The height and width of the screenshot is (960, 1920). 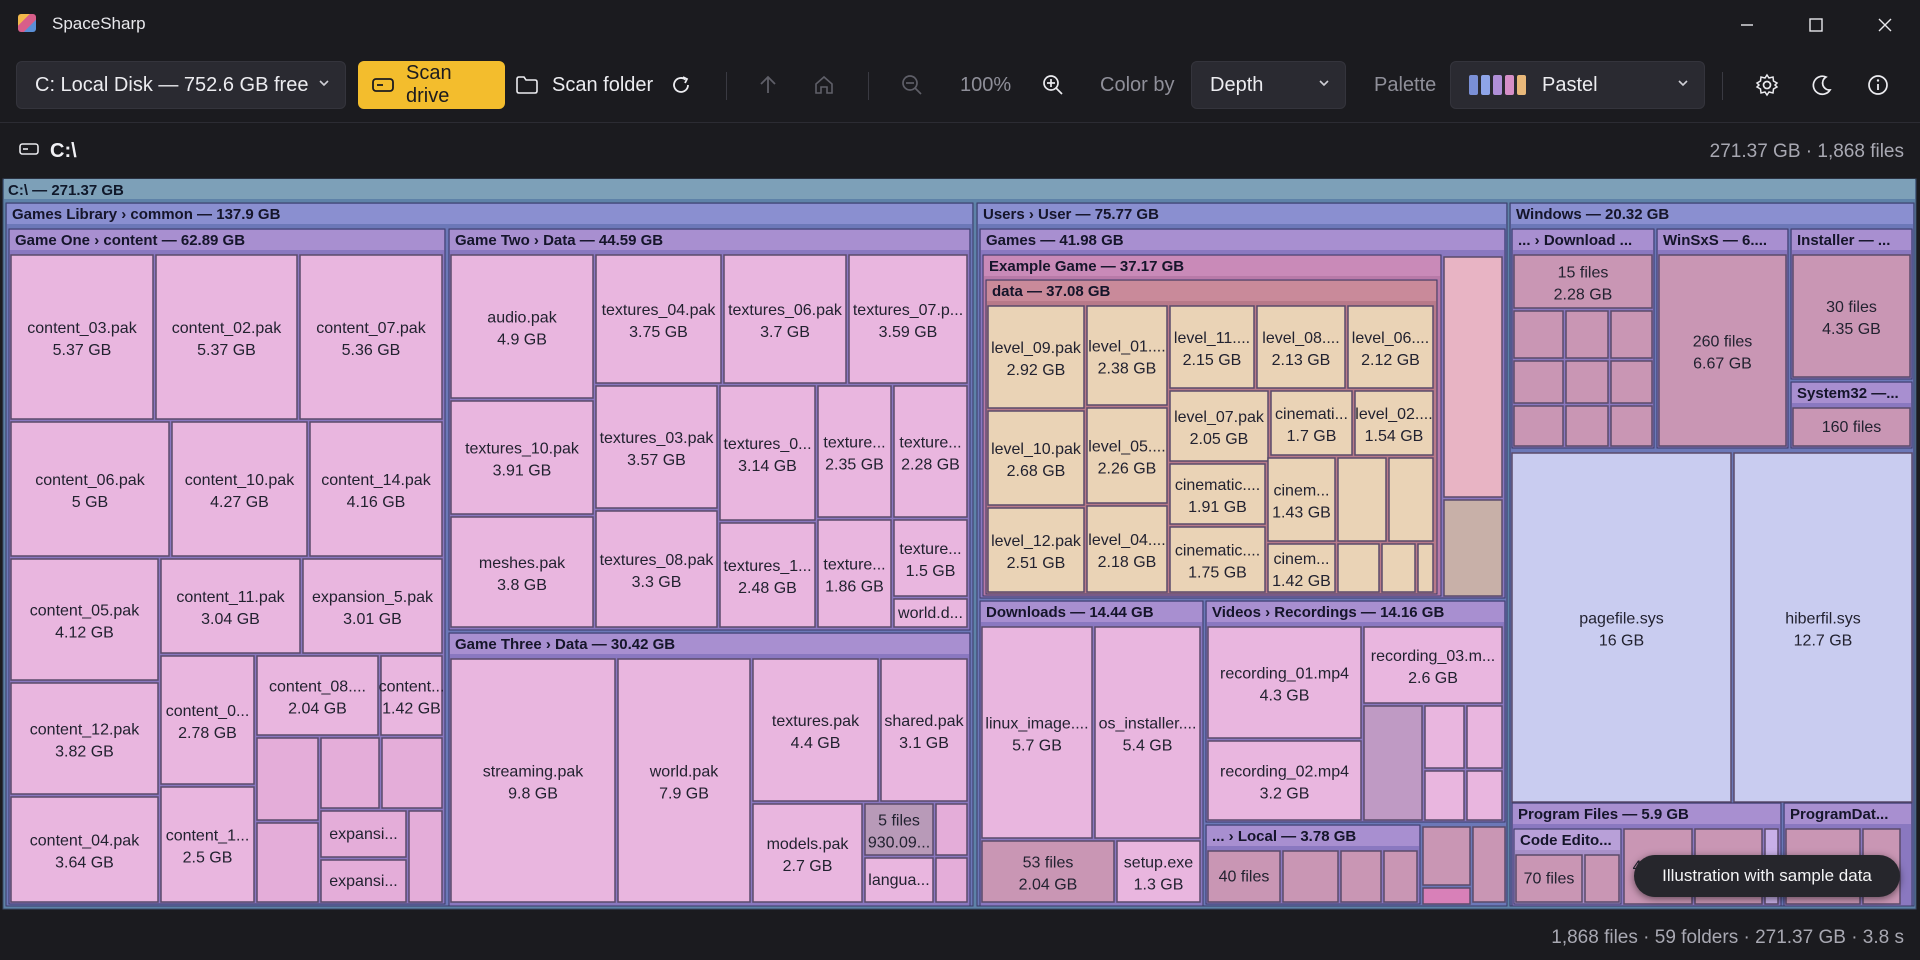 What do you see at coordinates (1549, 878) in the screenshot?
I see `file-block-ce_70: 70 files` at bounding box center [1549, 878].